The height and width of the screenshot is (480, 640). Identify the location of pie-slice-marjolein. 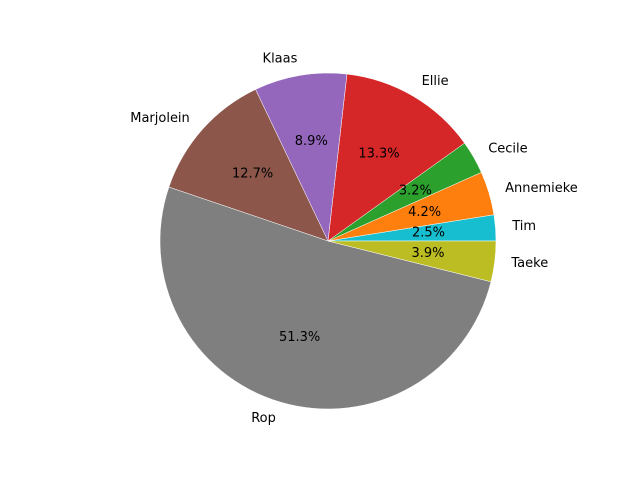
(248, 165).